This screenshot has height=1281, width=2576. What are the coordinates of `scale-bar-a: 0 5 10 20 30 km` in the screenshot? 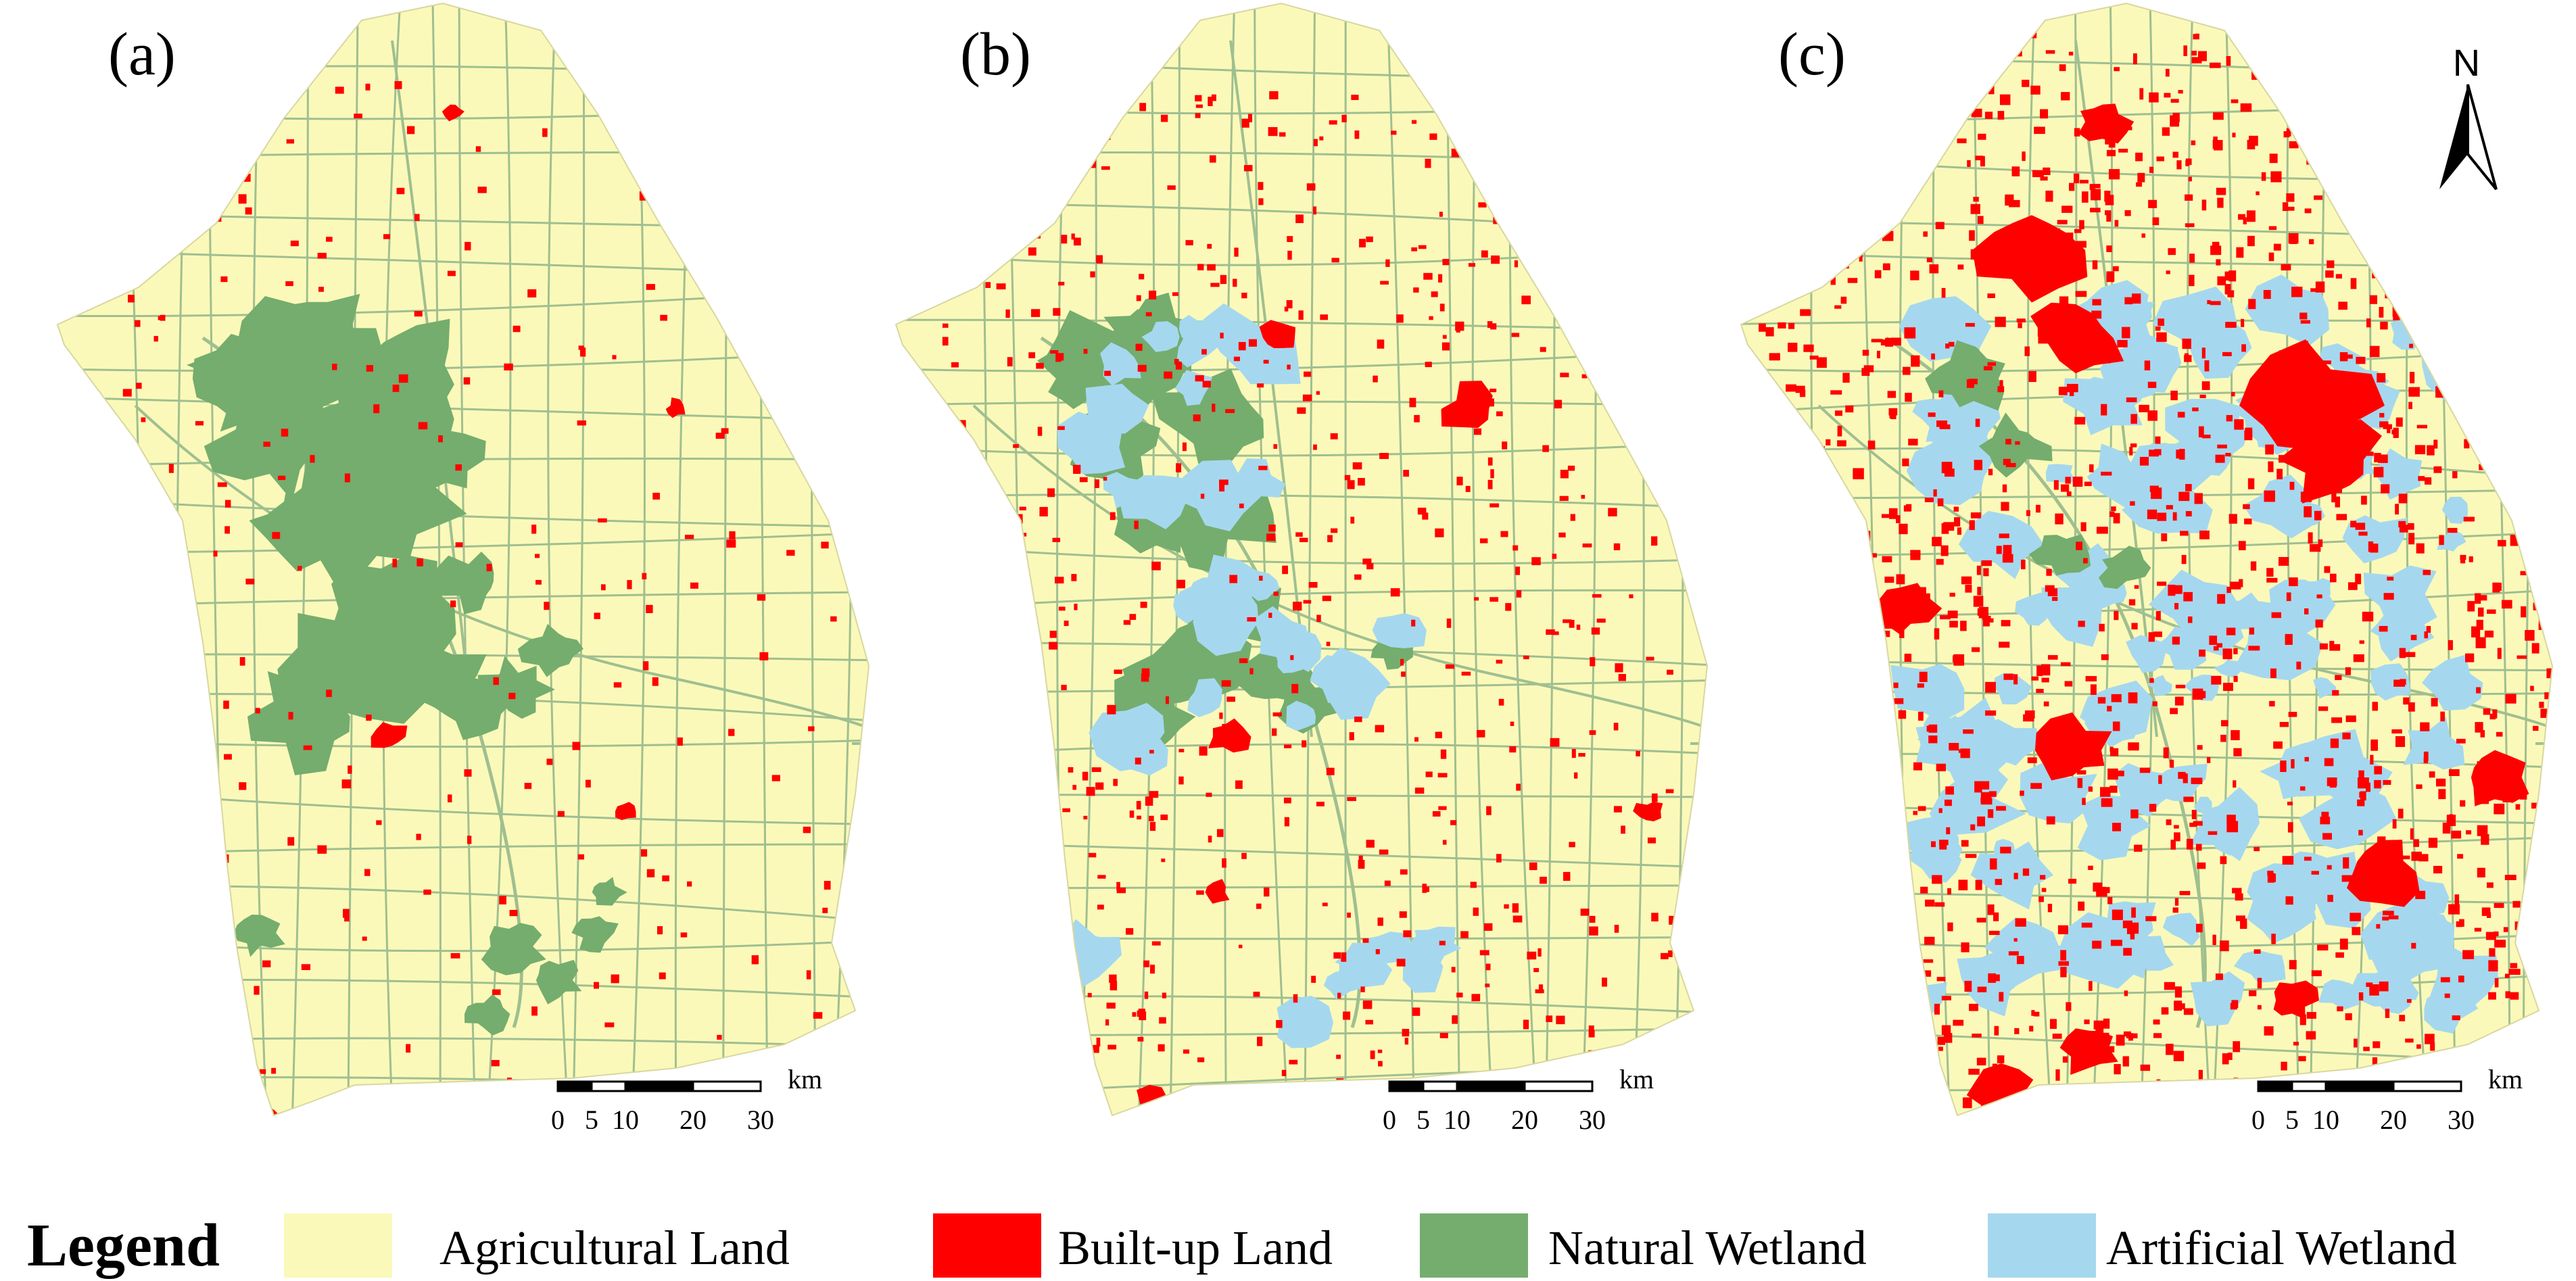 It's located at (686, 1099).